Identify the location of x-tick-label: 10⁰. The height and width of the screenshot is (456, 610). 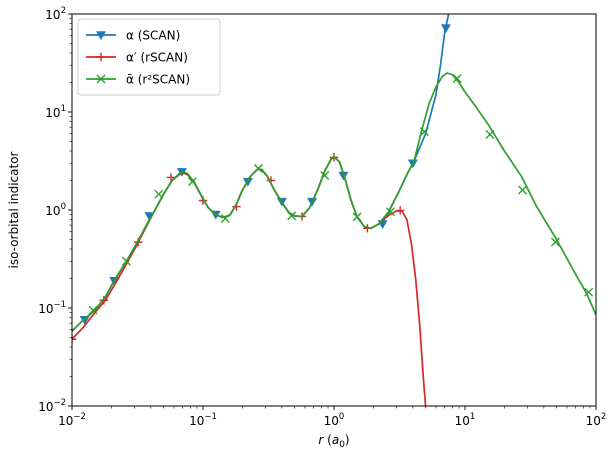
(334, 420).